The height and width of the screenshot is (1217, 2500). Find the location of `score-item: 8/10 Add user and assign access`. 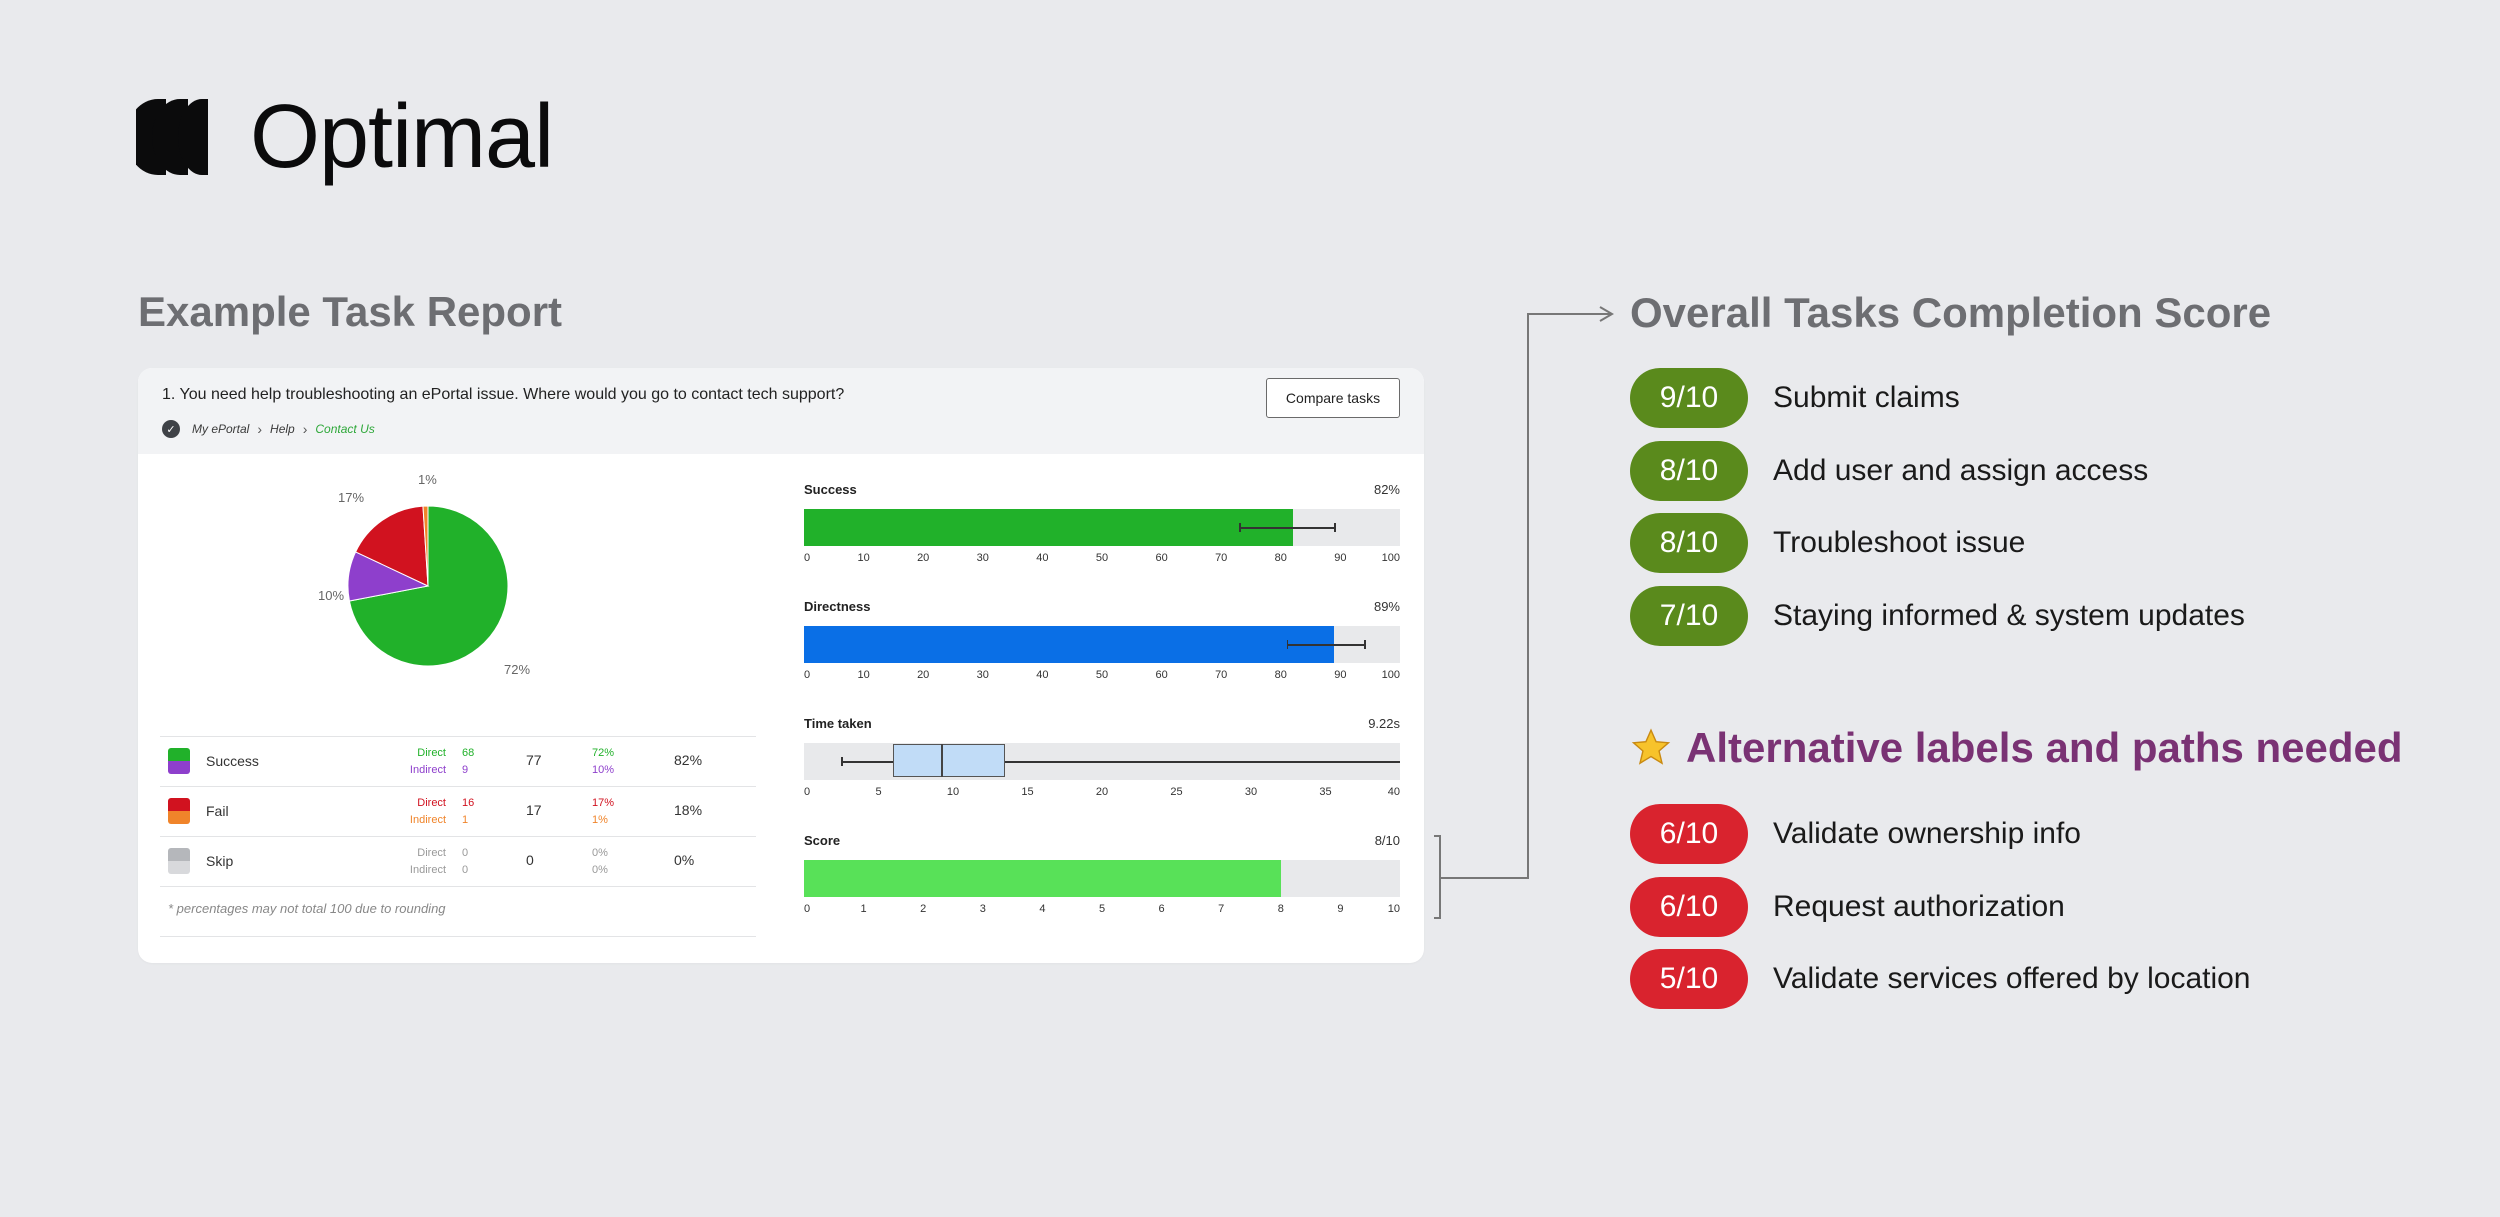

score-item: 8/10 Add user and assign access is located at coordinates (1937, 470).